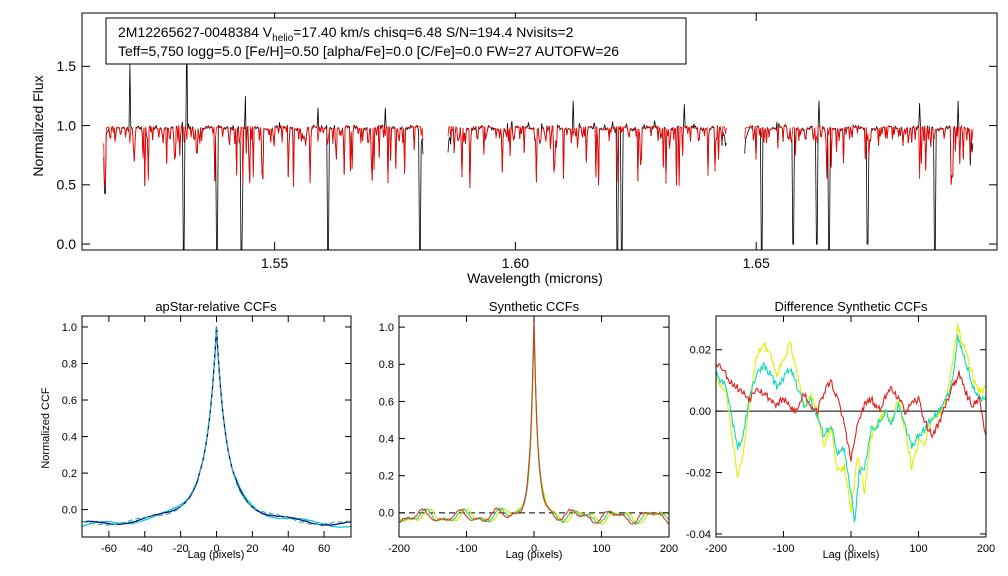 The image size is (1008, 576). Describe the element at coordinates (69, 510) in the screenshot. I see `ccf-apstar-y-tick-label: 0.0` at that location.